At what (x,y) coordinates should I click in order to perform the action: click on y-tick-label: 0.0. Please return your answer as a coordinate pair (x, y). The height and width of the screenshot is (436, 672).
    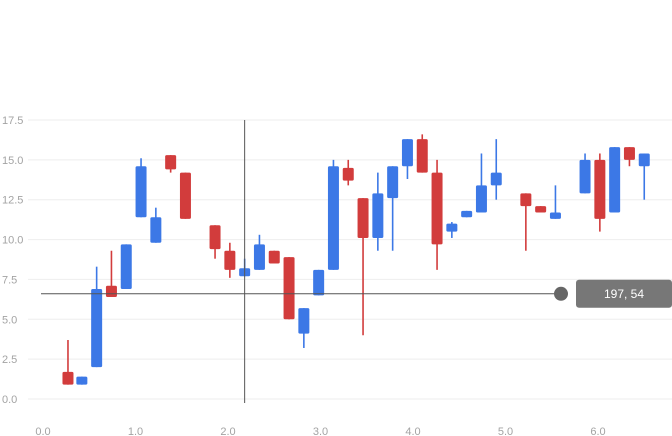
    Looking at the image, I should click on (9, 400).